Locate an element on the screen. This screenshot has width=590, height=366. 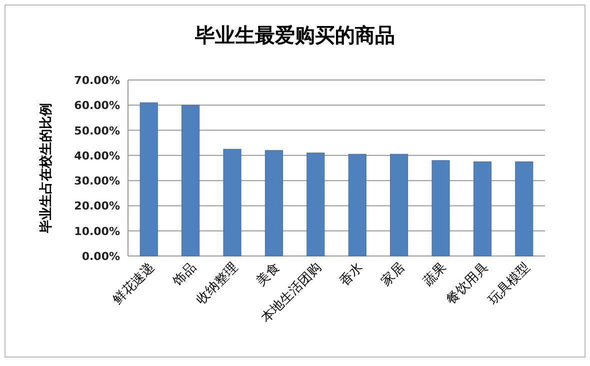
x-tick-label: 饰品 is located at coordinates (185, 275).